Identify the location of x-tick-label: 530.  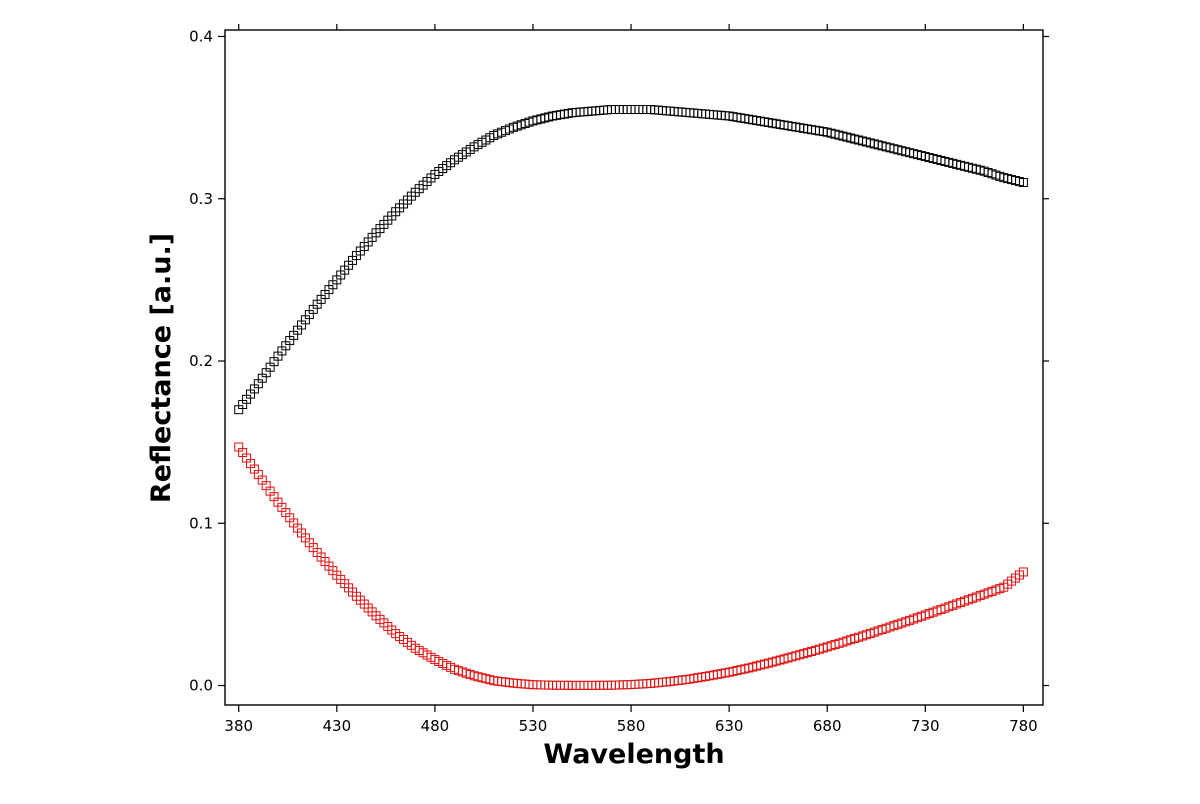
(533, 726).